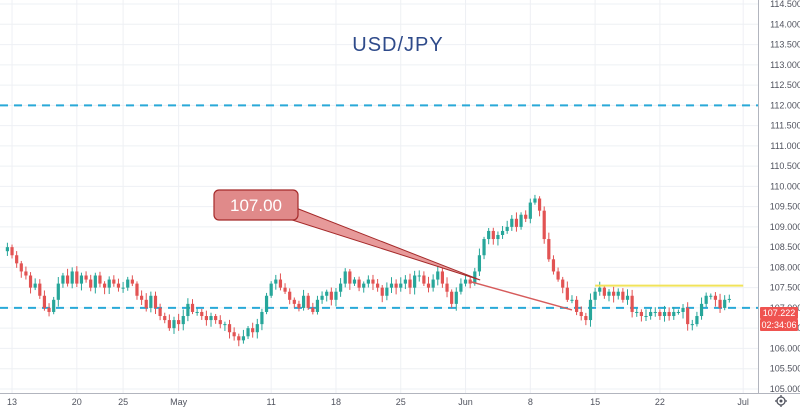  What do you see at coordinates (785, 369) in the screenshot?
I see `y-tick-label: 105.500` at bounding box center [785, 369].